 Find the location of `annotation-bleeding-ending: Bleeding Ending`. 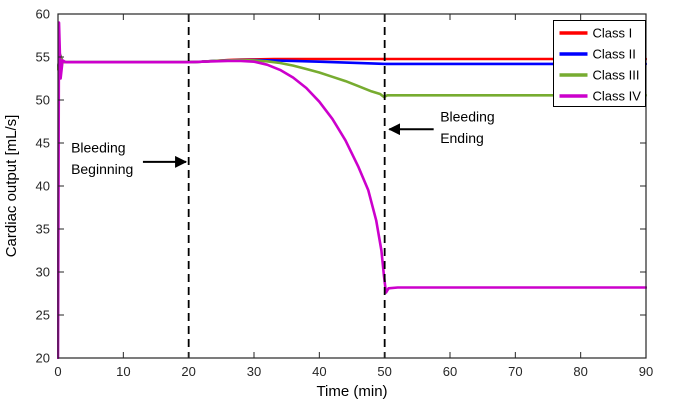

annotation-bleeding-ending: Bleeding Ending is located at coordinates (441, 127).